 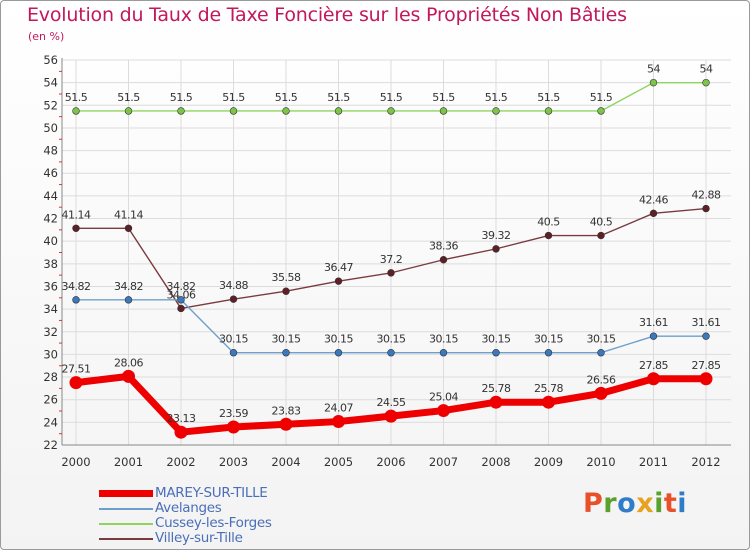 I want to click on data-label: 42.46, so click(x=653, y=199).